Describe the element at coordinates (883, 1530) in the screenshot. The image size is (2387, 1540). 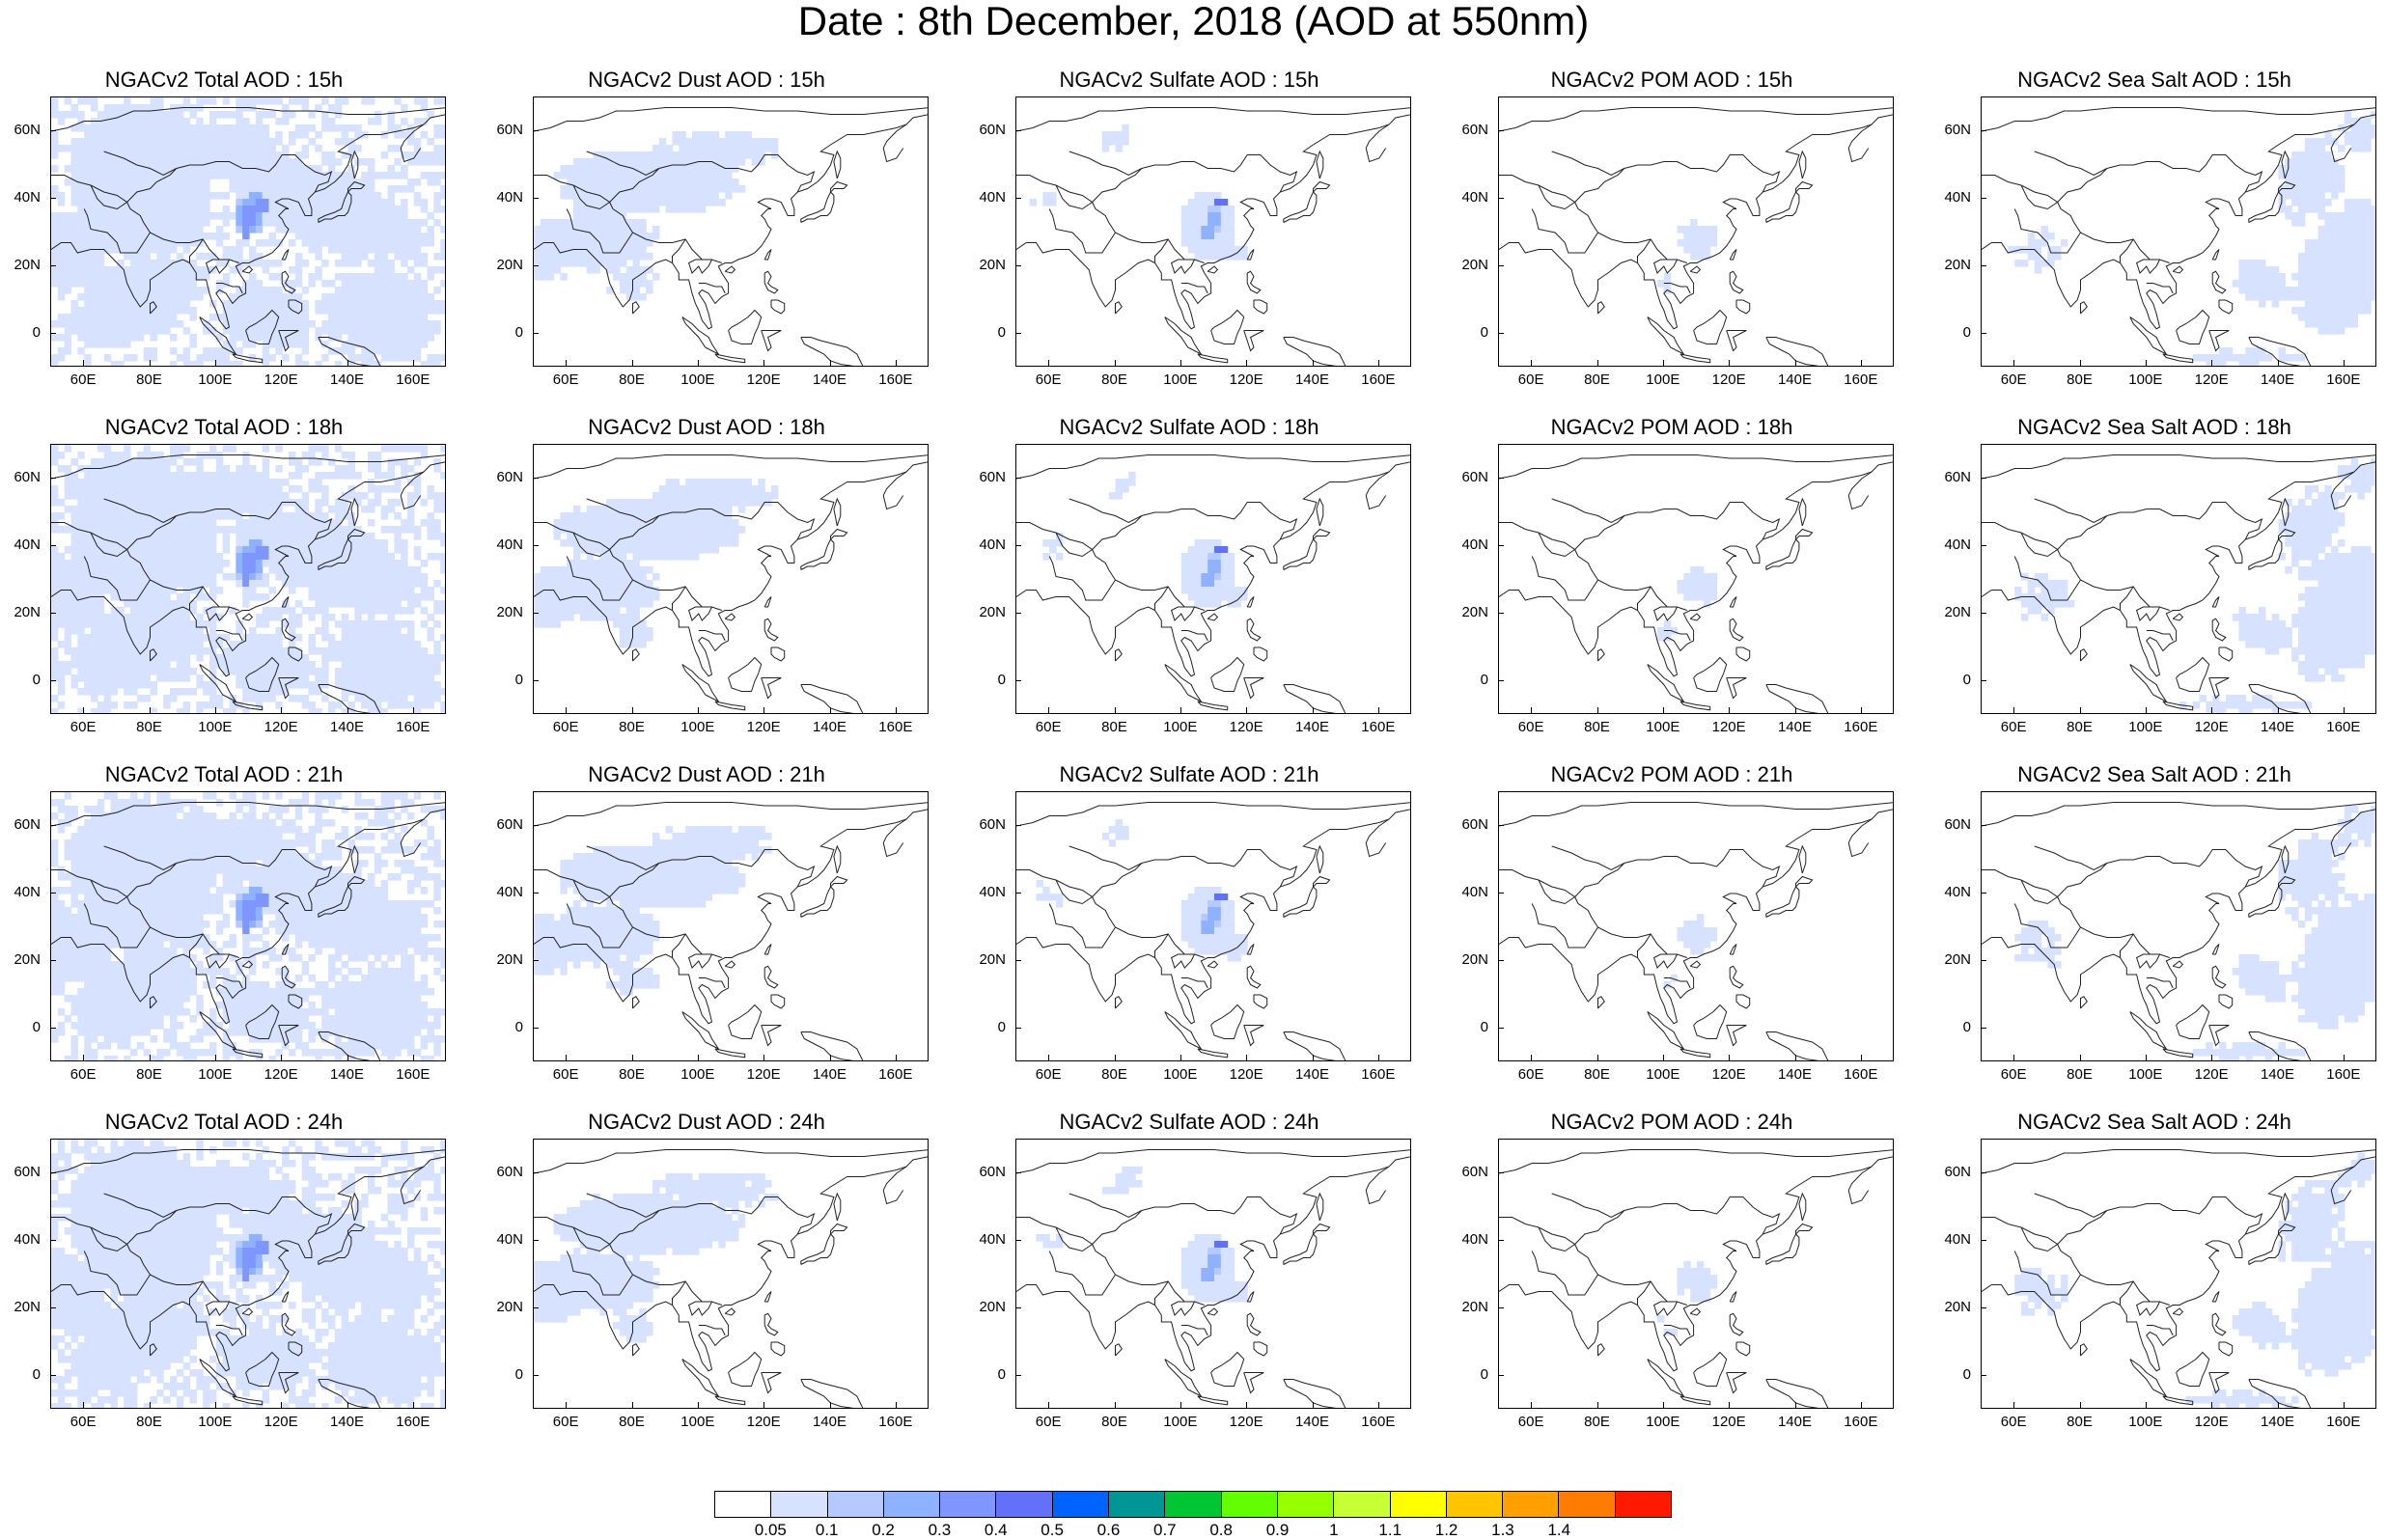
I see `colorbar-label: 0.2` at that location.